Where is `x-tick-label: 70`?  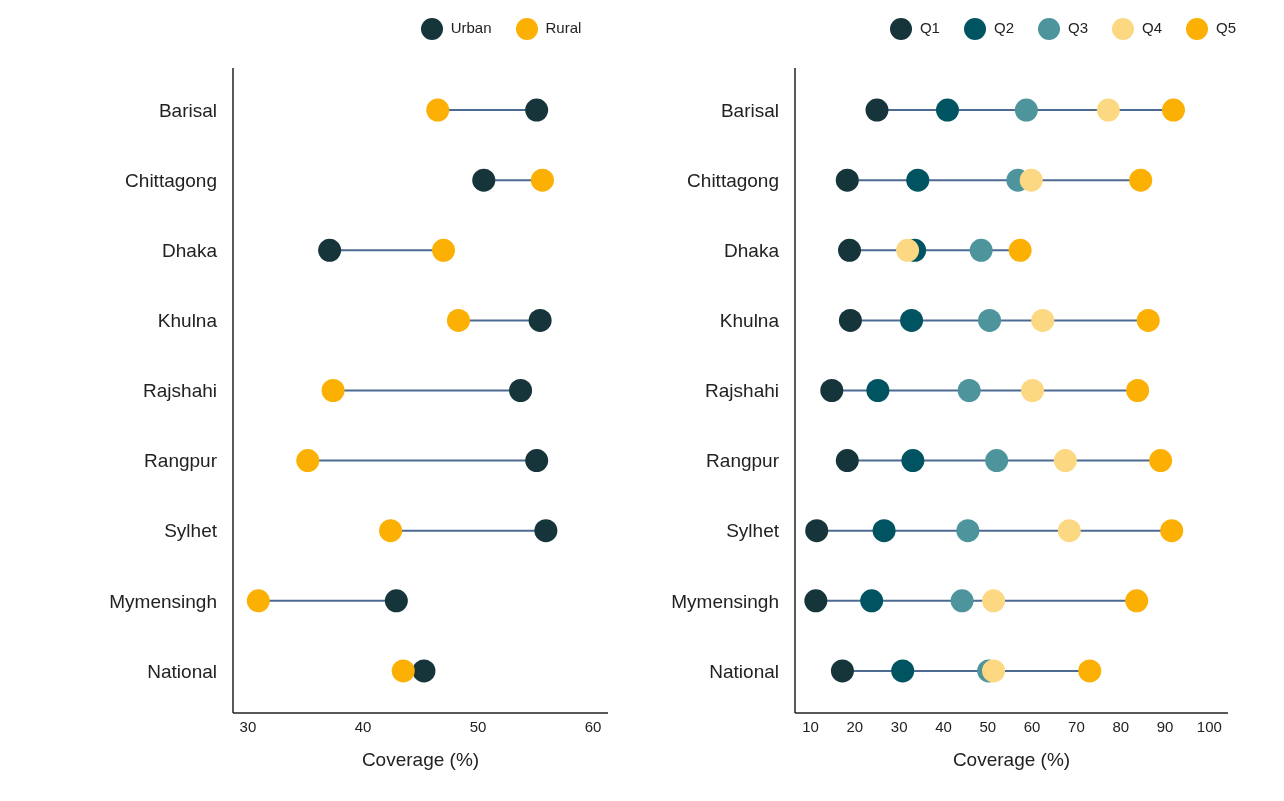 x-tick-label: 70 is located at coordinates (1076, 726).